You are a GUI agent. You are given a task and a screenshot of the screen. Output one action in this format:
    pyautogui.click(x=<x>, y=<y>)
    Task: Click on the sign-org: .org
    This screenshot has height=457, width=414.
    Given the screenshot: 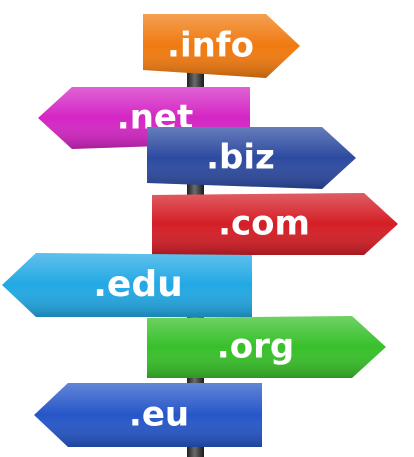 What is the action you would take?
    pyautogui.click(x=266, y=347)
    